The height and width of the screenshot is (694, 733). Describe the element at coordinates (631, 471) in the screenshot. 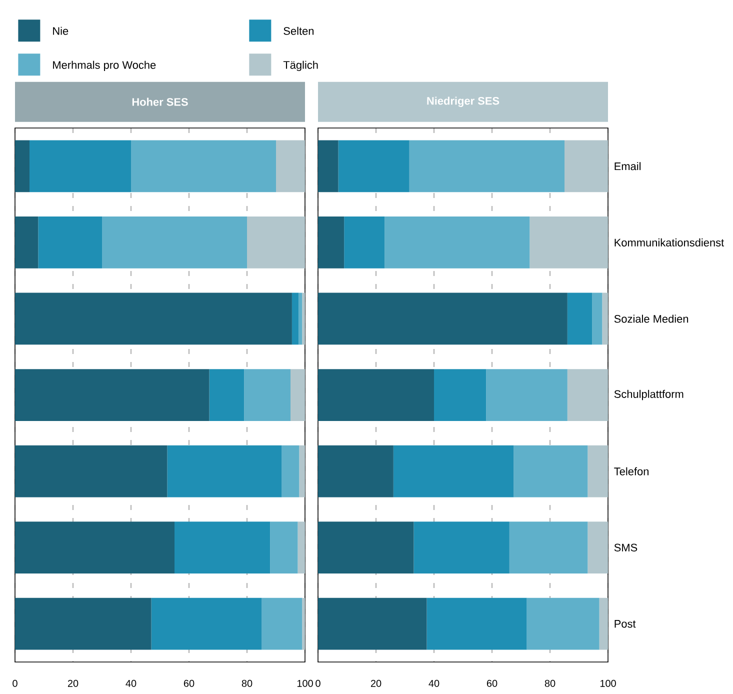

I see `y-tick-label: Telefon` at that location.